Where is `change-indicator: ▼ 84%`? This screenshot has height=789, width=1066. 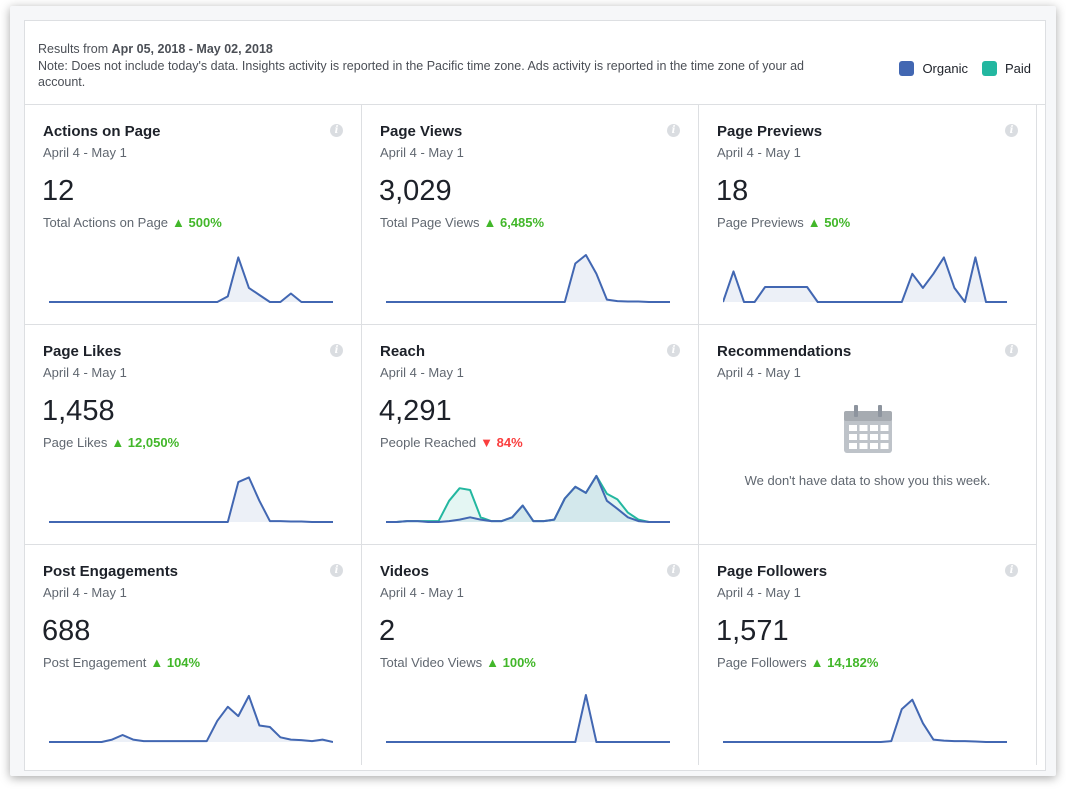
change-indicator: ▼ 84% is located at coordinates (501, 442).